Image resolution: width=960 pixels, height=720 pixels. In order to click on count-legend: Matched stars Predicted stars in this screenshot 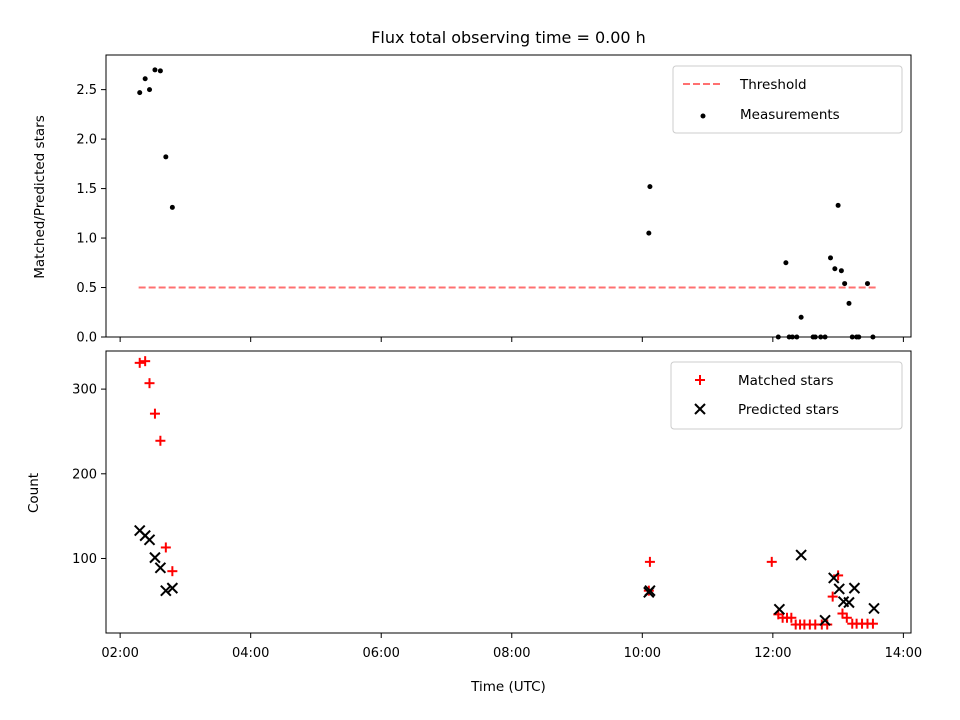, I will do `click(786, 395)`.